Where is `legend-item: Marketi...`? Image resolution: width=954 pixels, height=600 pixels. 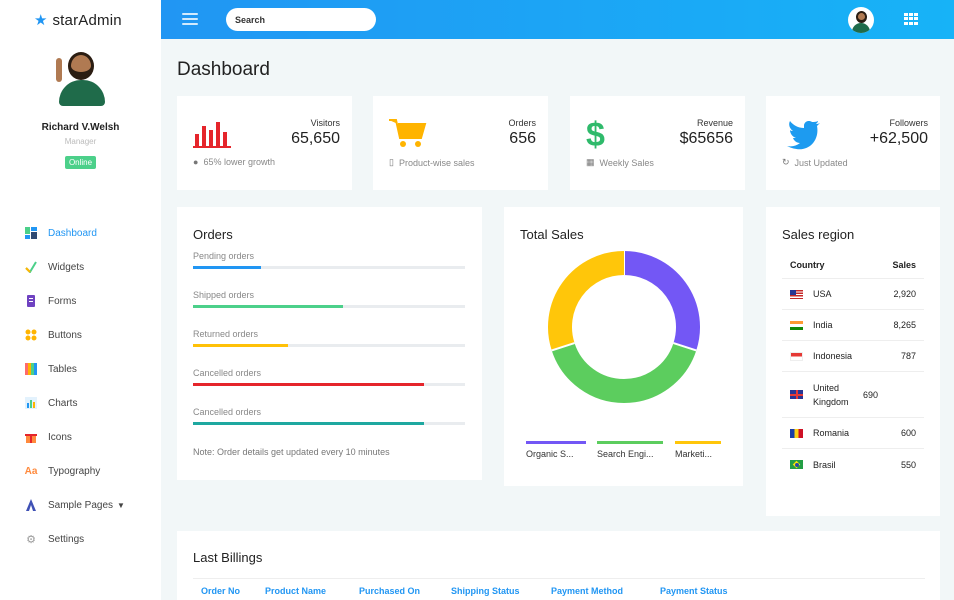 legend-item: Marketi... is located at coordinates (698, 450).